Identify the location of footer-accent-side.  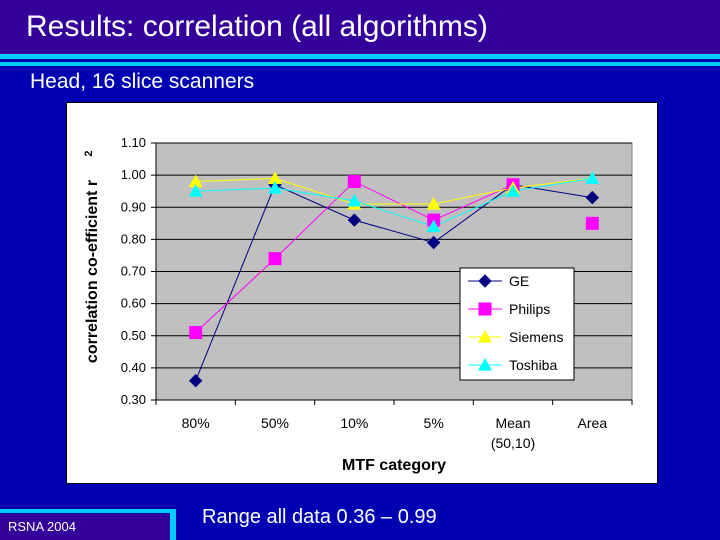
(173, 524).